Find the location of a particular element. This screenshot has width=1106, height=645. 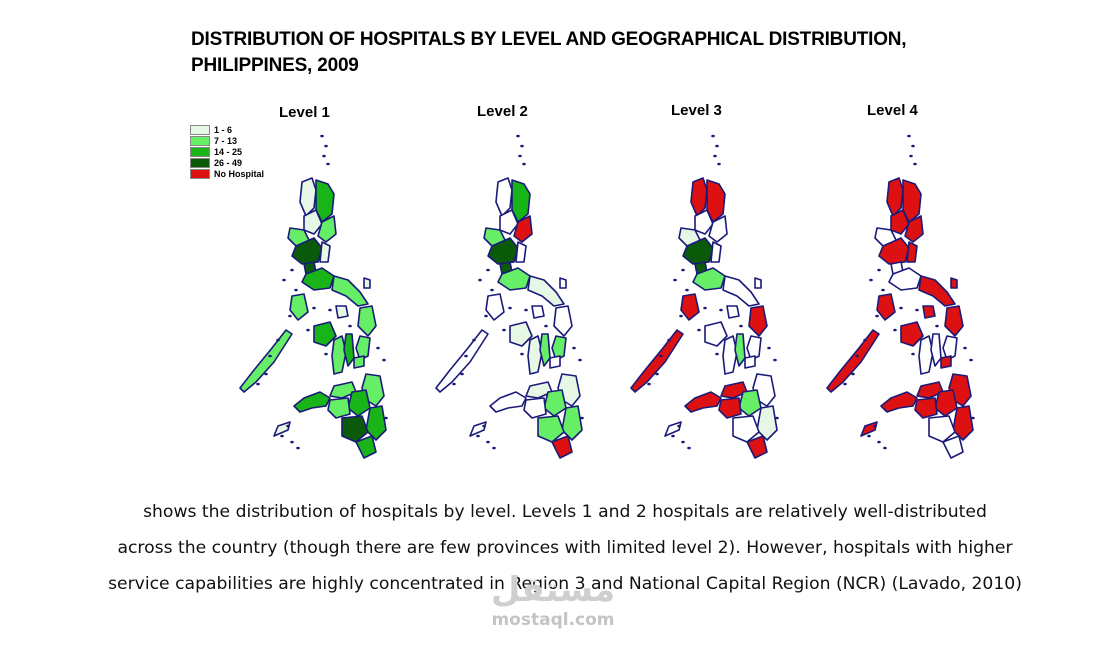

legend-label: 1 - 6 is located at coordinates (223, 129).